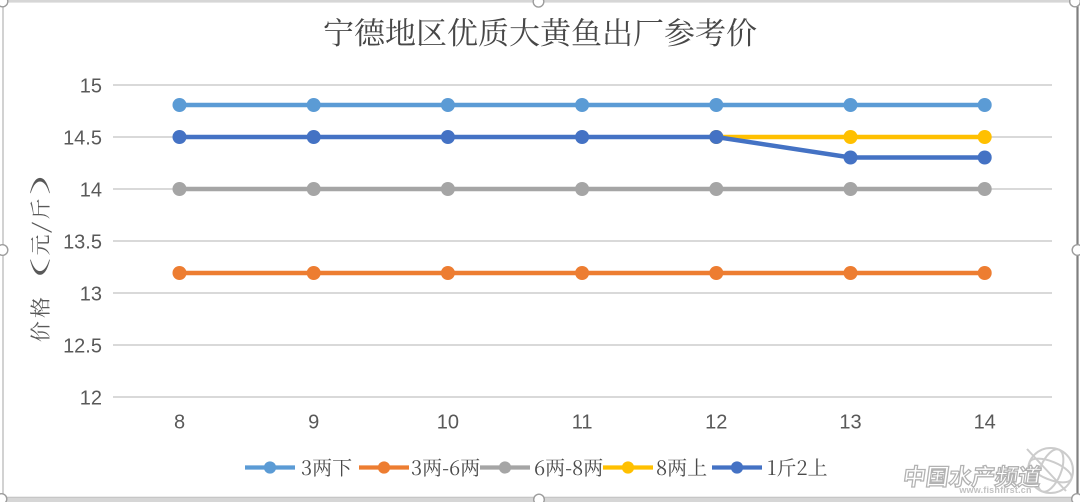 This screenshot has height=502, width=1080. Describe the element at coordinates (82, 242) in the screenshot. I see `svg-text: 13.5` at that location.